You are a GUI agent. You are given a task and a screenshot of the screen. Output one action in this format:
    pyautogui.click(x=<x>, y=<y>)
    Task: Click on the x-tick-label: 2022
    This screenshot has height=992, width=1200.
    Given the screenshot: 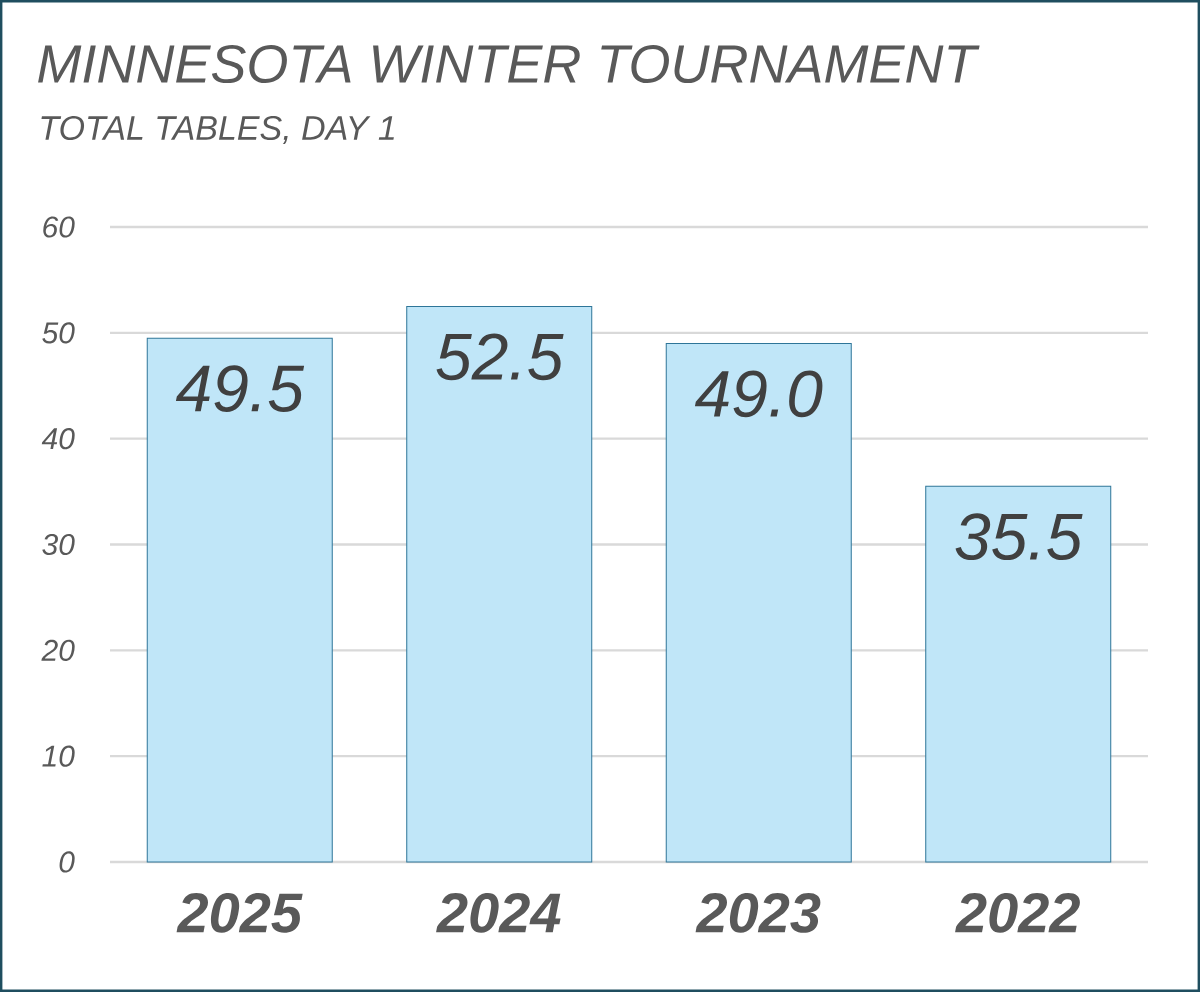 What is the action you would take?
    pyautogui.click(x=1017, y=913)
    